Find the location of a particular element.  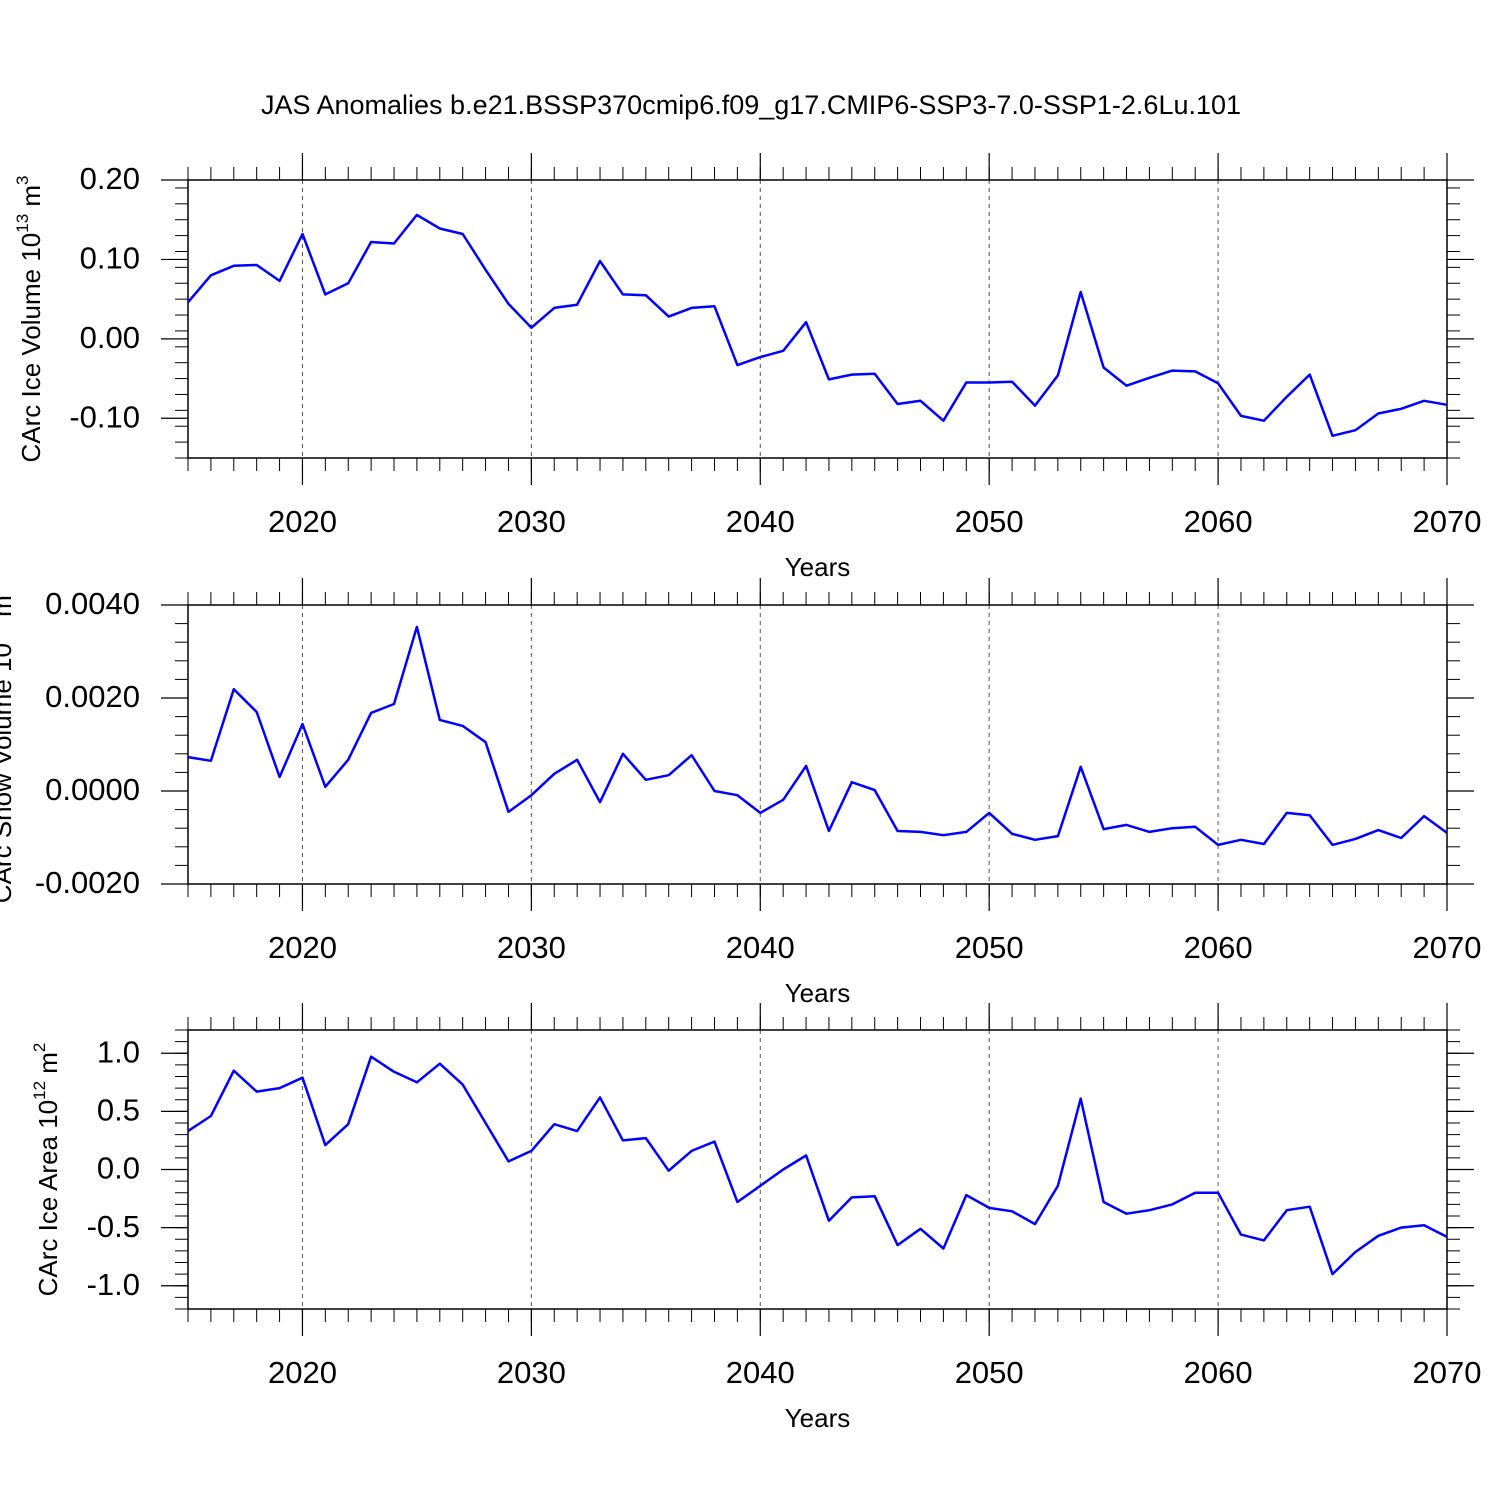

y-tick-label: 0.20 is located at coordinates (110, 178).